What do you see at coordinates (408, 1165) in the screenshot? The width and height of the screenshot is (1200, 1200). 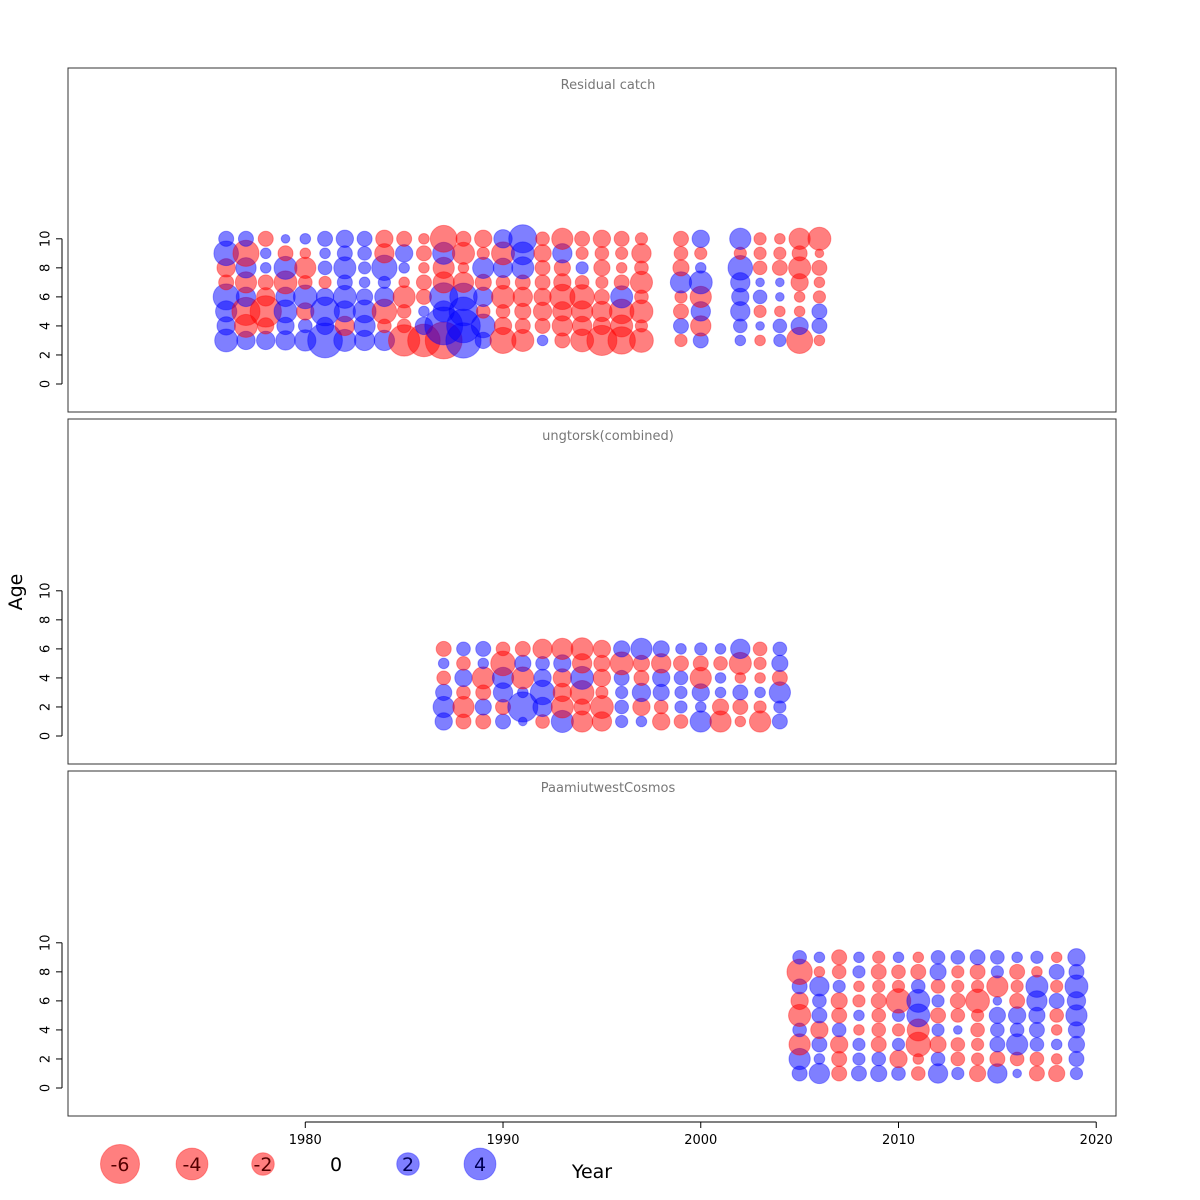 I see `legend-label: 2` at bounding box center [408, 1165].